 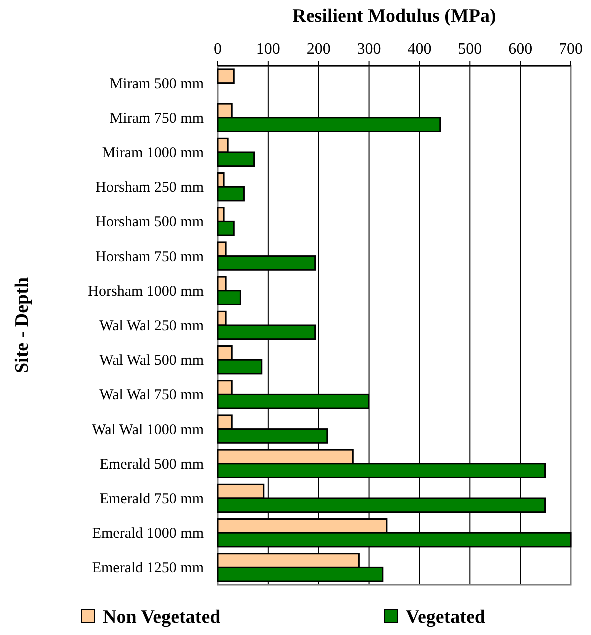 I want to click on y-tick-label: Emerald 1000 mm, so click(x=148, y=534).